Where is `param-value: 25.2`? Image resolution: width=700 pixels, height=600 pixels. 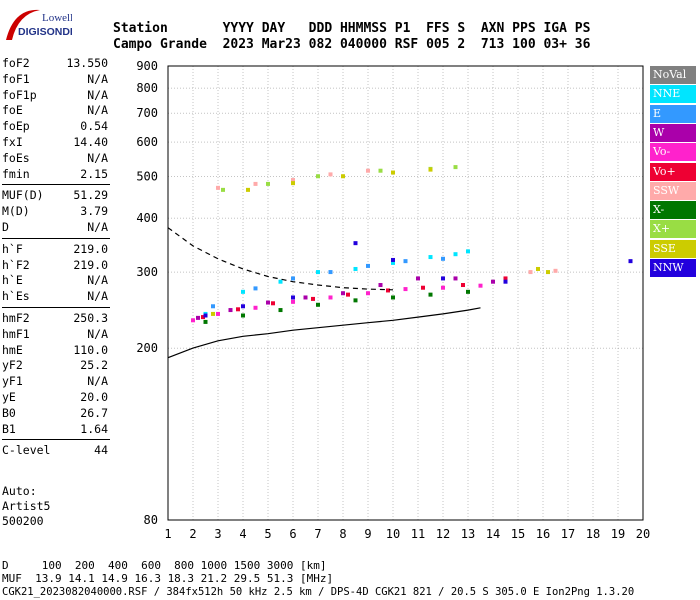 param-value: 25.2 is located at coordinates (94, 365).